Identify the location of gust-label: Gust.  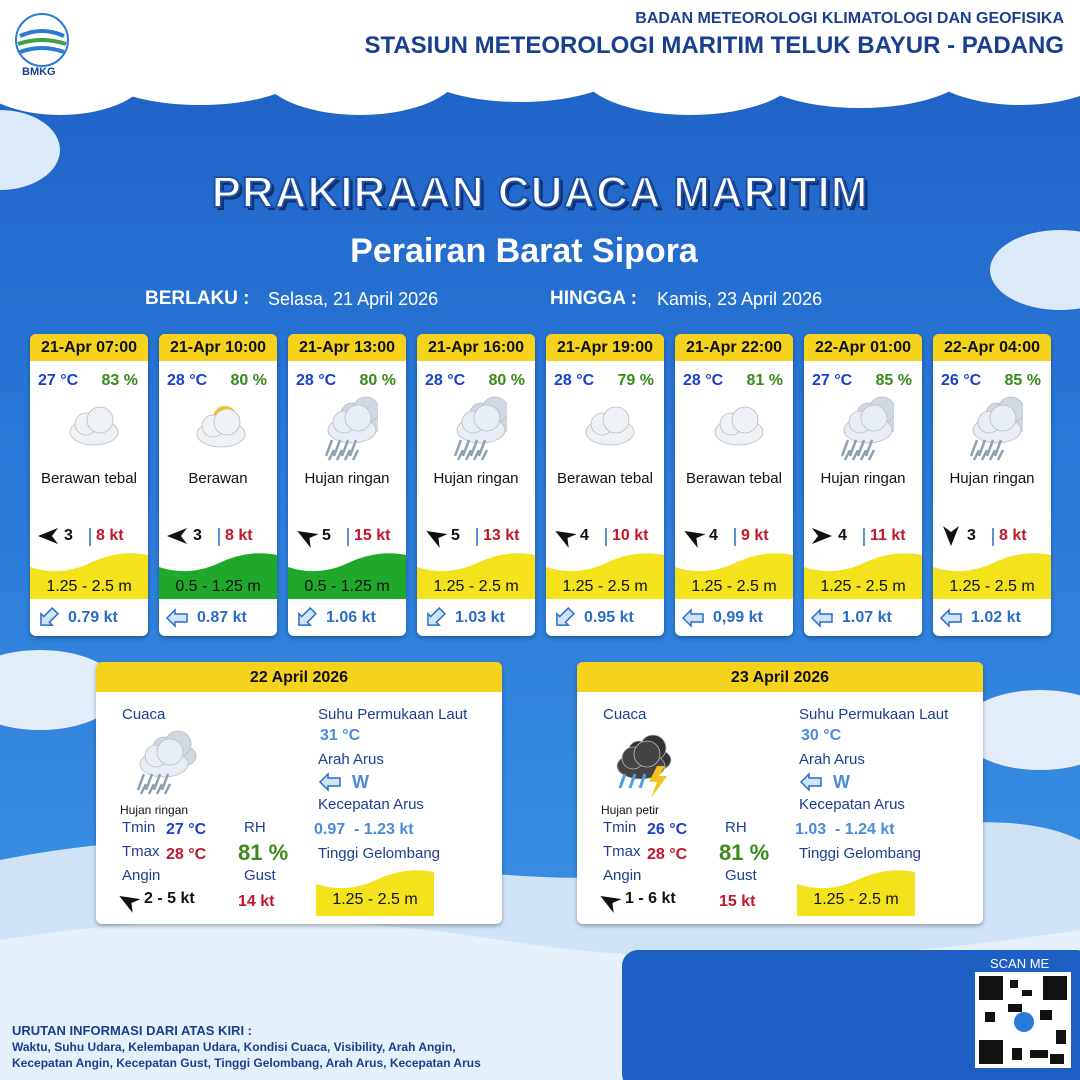
(260, 875).